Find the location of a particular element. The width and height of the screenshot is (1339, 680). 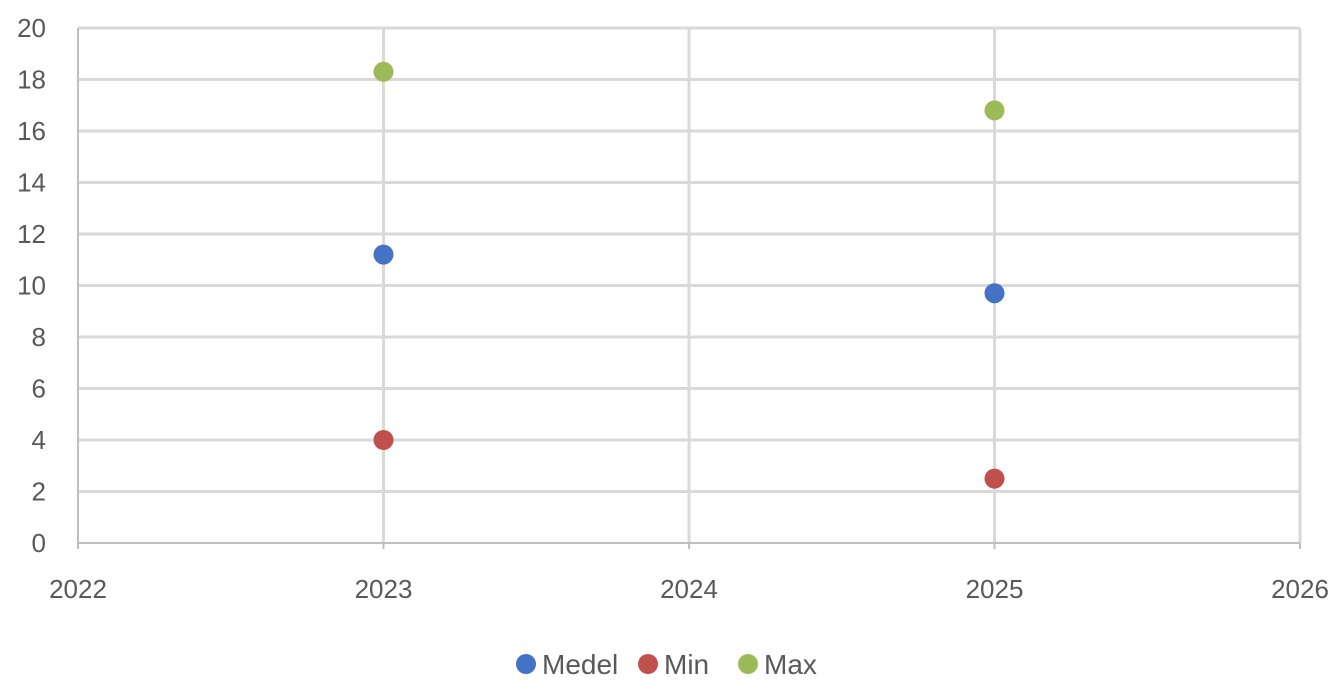

y-tick-label: 4 is located at coordinates (39, 440).